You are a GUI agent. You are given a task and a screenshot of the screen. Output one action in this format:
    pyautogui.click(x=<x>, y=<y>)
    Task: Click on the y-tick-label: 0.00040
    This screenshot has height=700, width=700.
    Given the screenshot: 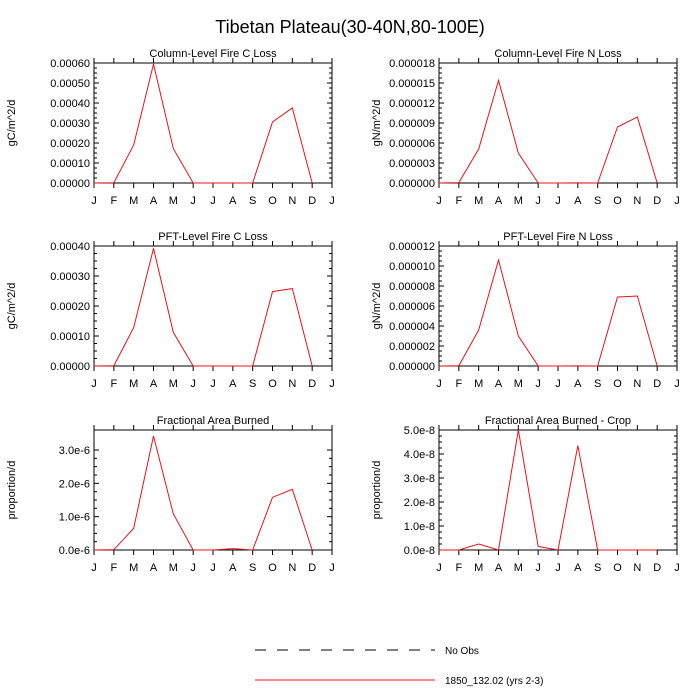 What is the action you would take?
    pyautogui.click(x=70, y=247)
    